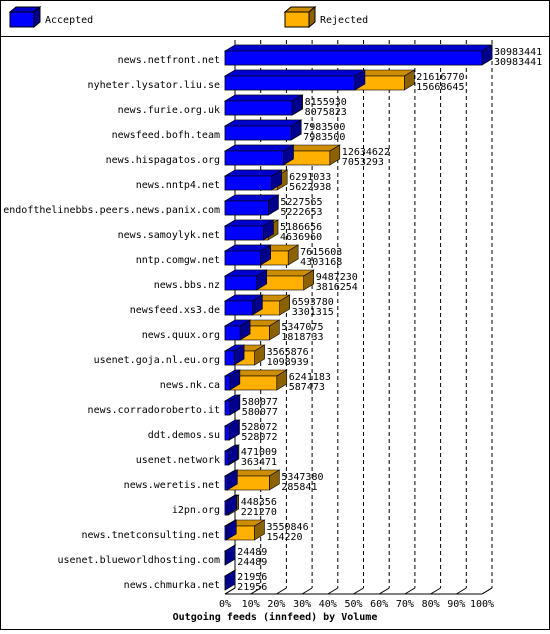 This screenshot has height=634, width=550. I want to click on x-tick-label: 40%, so click(328, 604).